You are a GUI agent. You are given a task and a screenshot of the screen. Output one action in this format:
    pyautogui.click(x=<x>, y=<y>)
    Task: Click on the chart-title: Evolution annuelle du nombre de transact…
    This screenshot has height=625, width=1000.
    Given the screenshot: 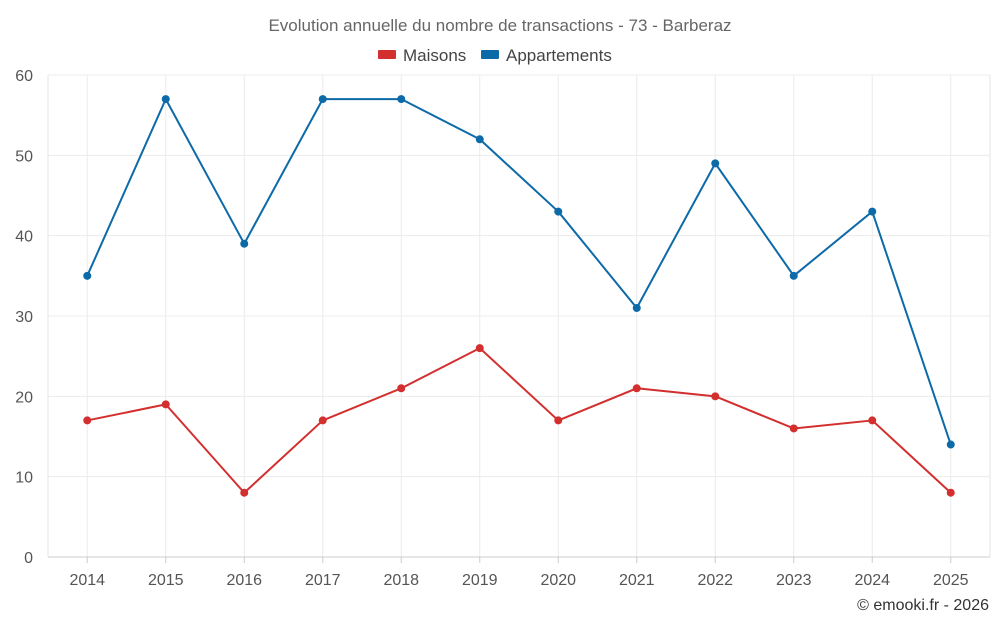 What is the action you would take?
    pyautogui.click(x=499, y=25)
    